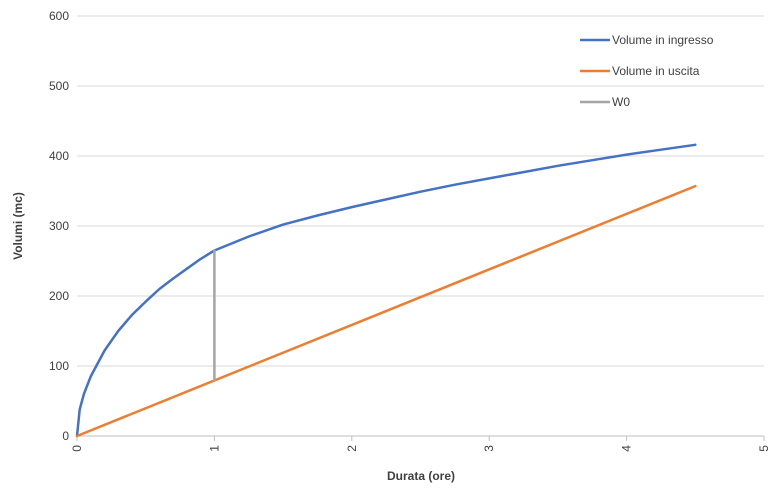 This screenshot has width=769, height=498. I want to click on y-tick-label: 500, so click(59, 86).